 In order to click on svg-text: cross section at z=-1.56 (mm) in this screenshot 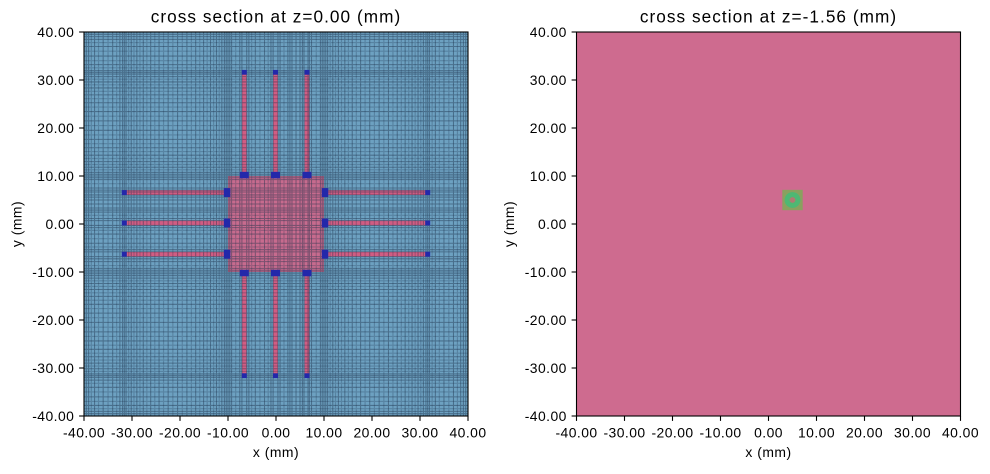, I will do `click(768, 17)`.